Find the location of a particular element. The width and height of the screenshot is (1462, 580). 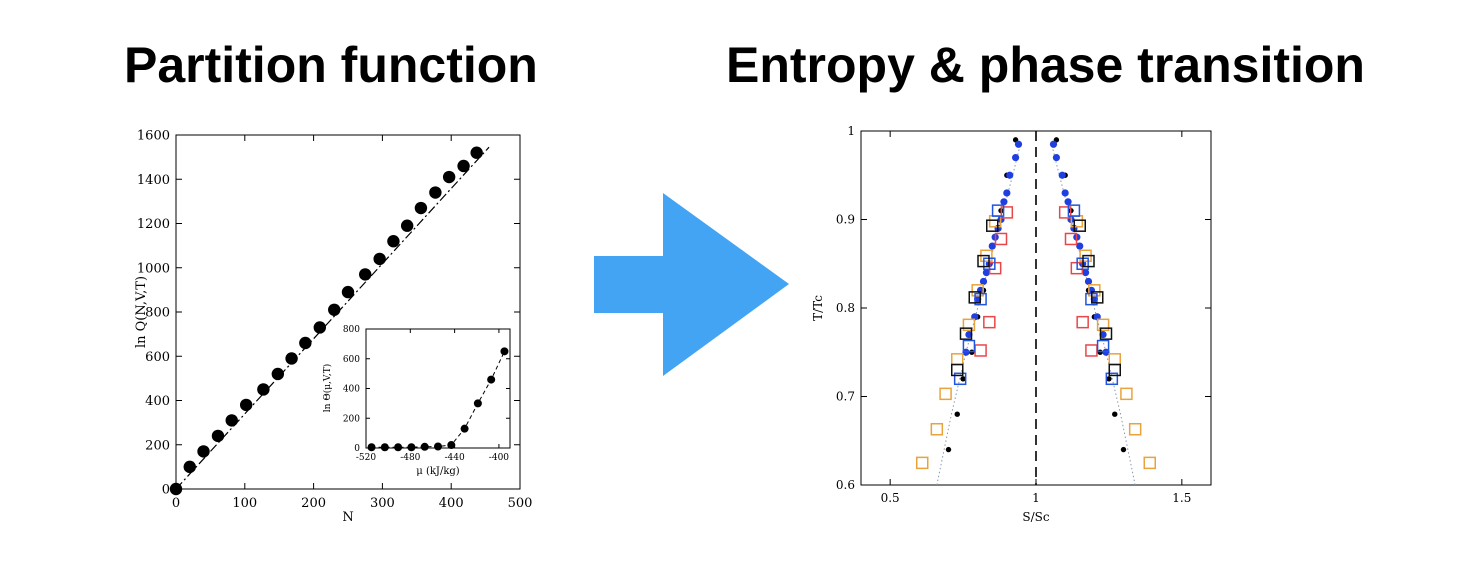

partition-x-tick-label: 200 is located at coordinates (313, 503).